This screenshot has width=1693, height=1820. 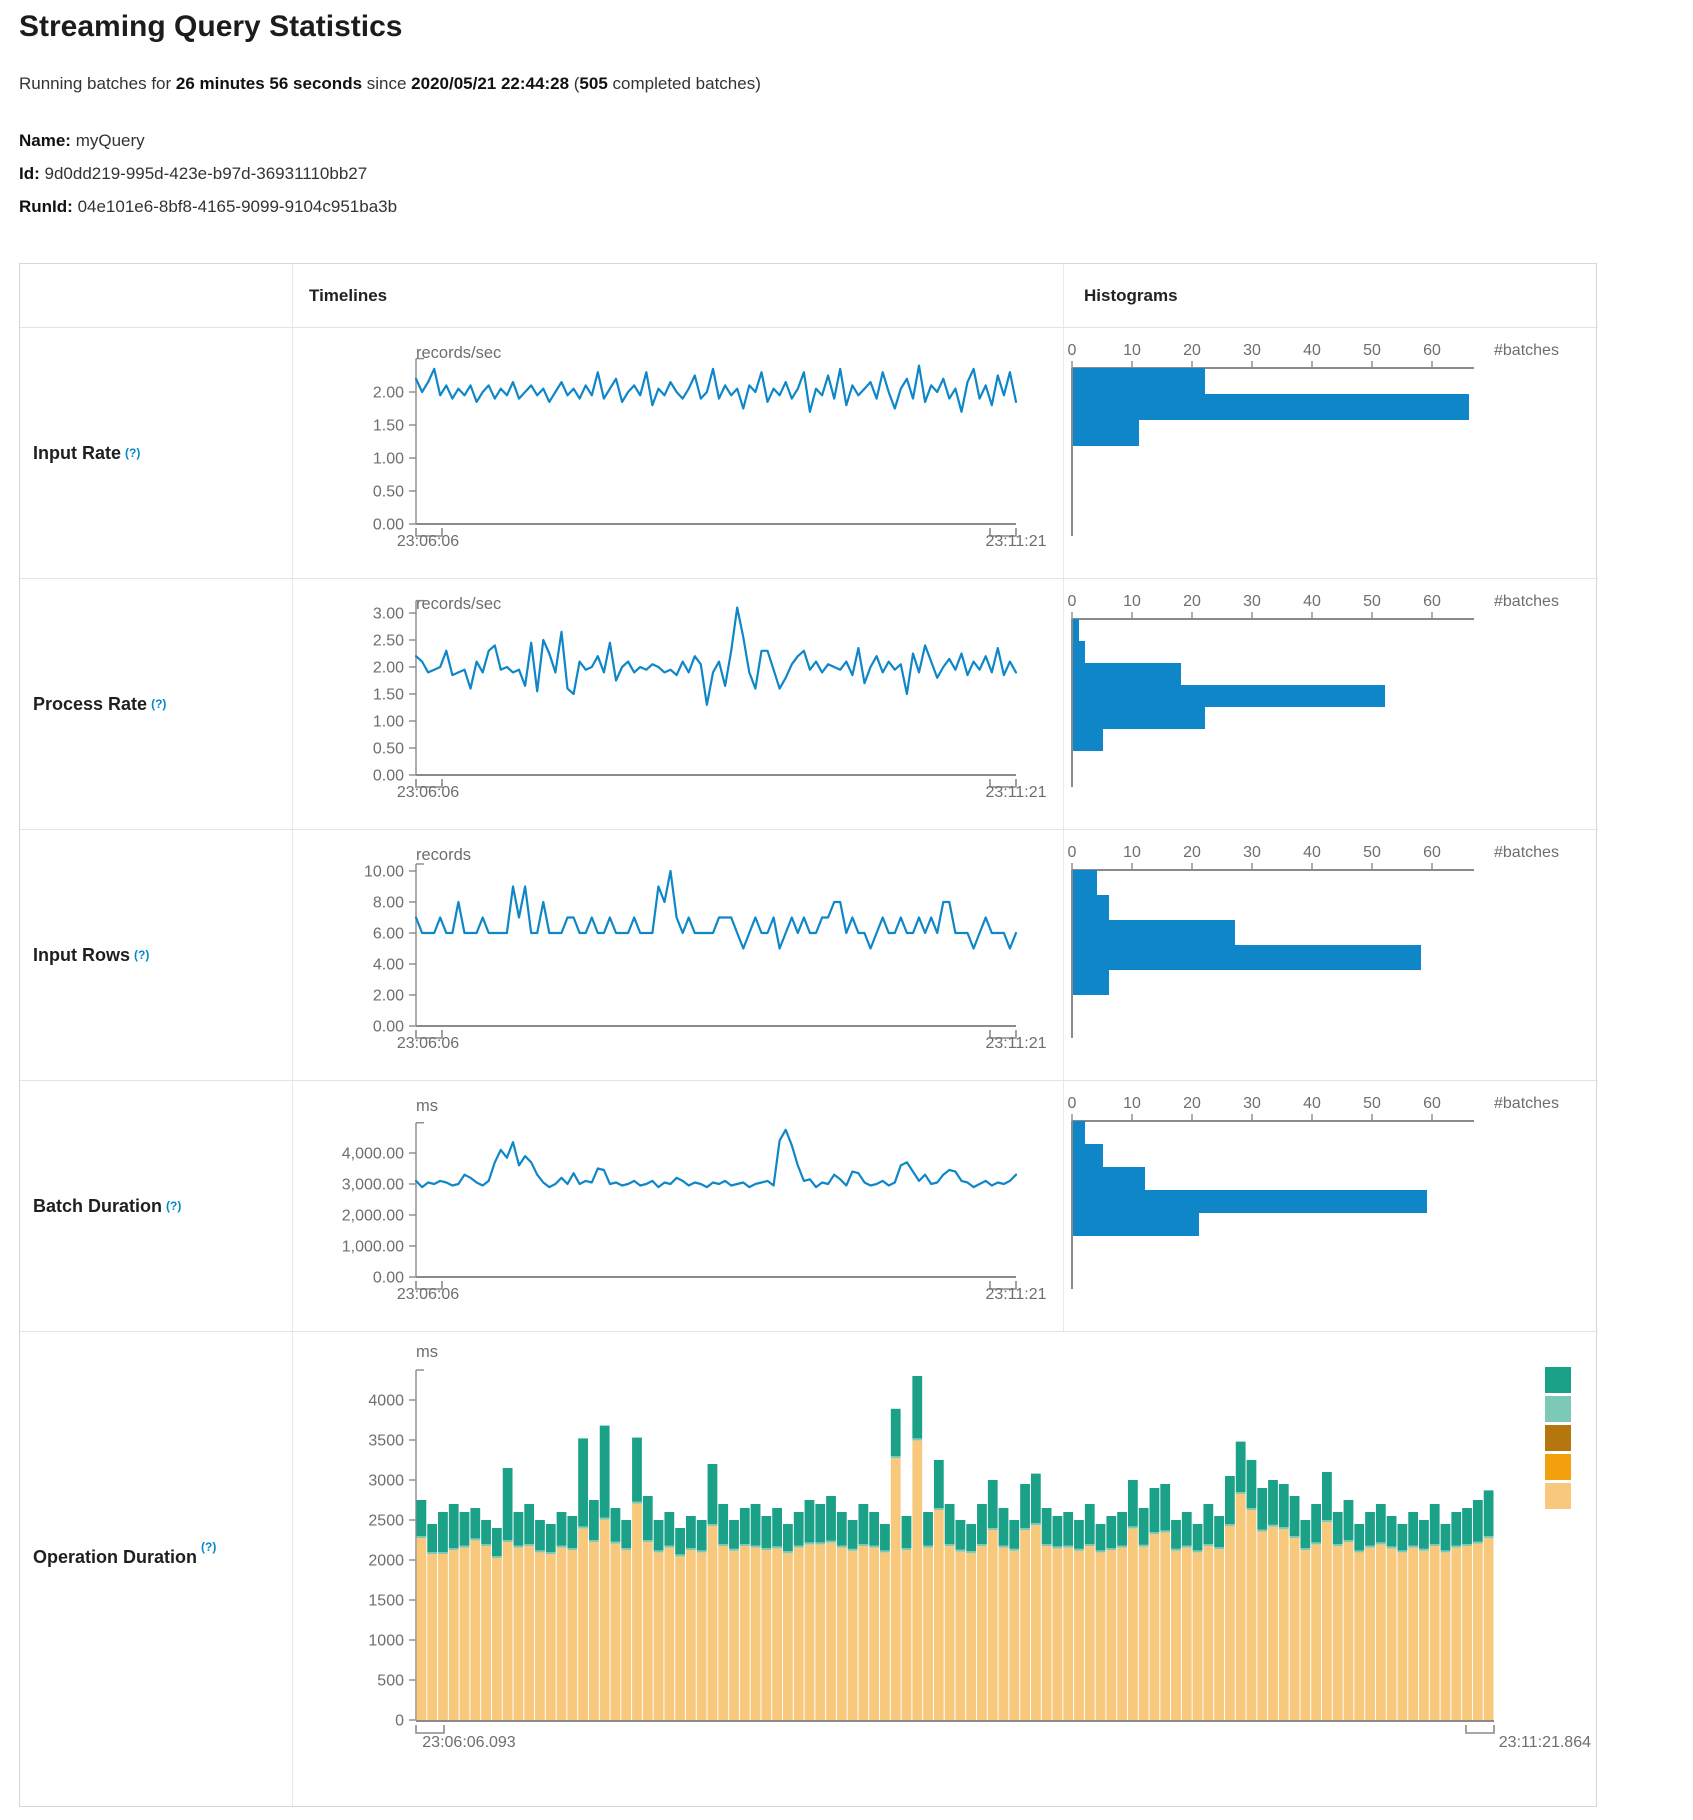 What do you see at coordinates (388, 614) in the screenshot?
I see `svg-text: 3.00` at bounding box center [388, 614].